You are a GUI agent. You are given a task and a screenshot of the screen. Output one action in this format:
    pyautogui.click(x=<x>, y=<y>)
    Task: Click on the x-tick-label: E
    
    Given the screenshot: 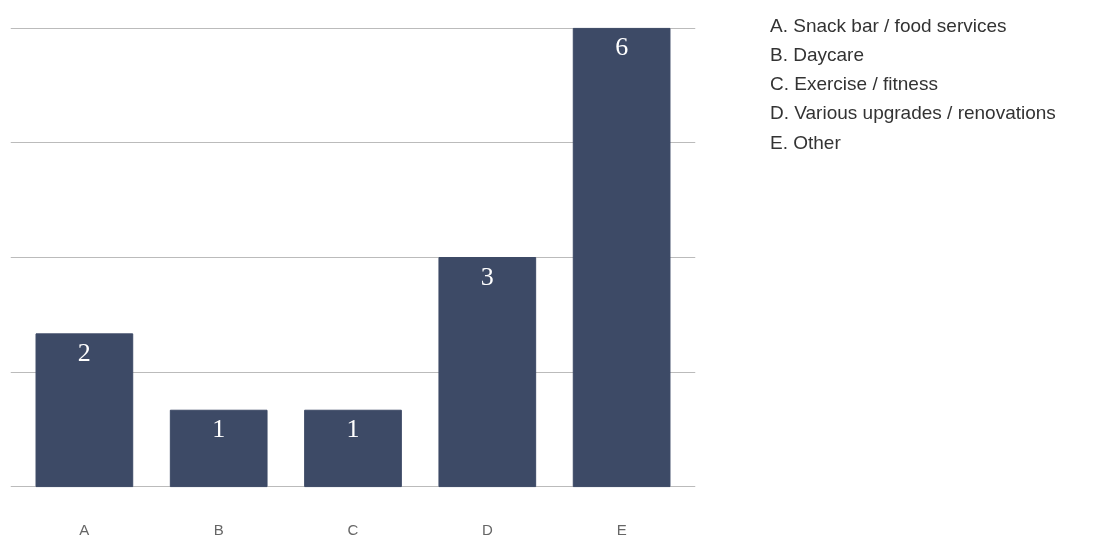 What is the action you would take?
    pyautogui.click(x=621, y=529)
    